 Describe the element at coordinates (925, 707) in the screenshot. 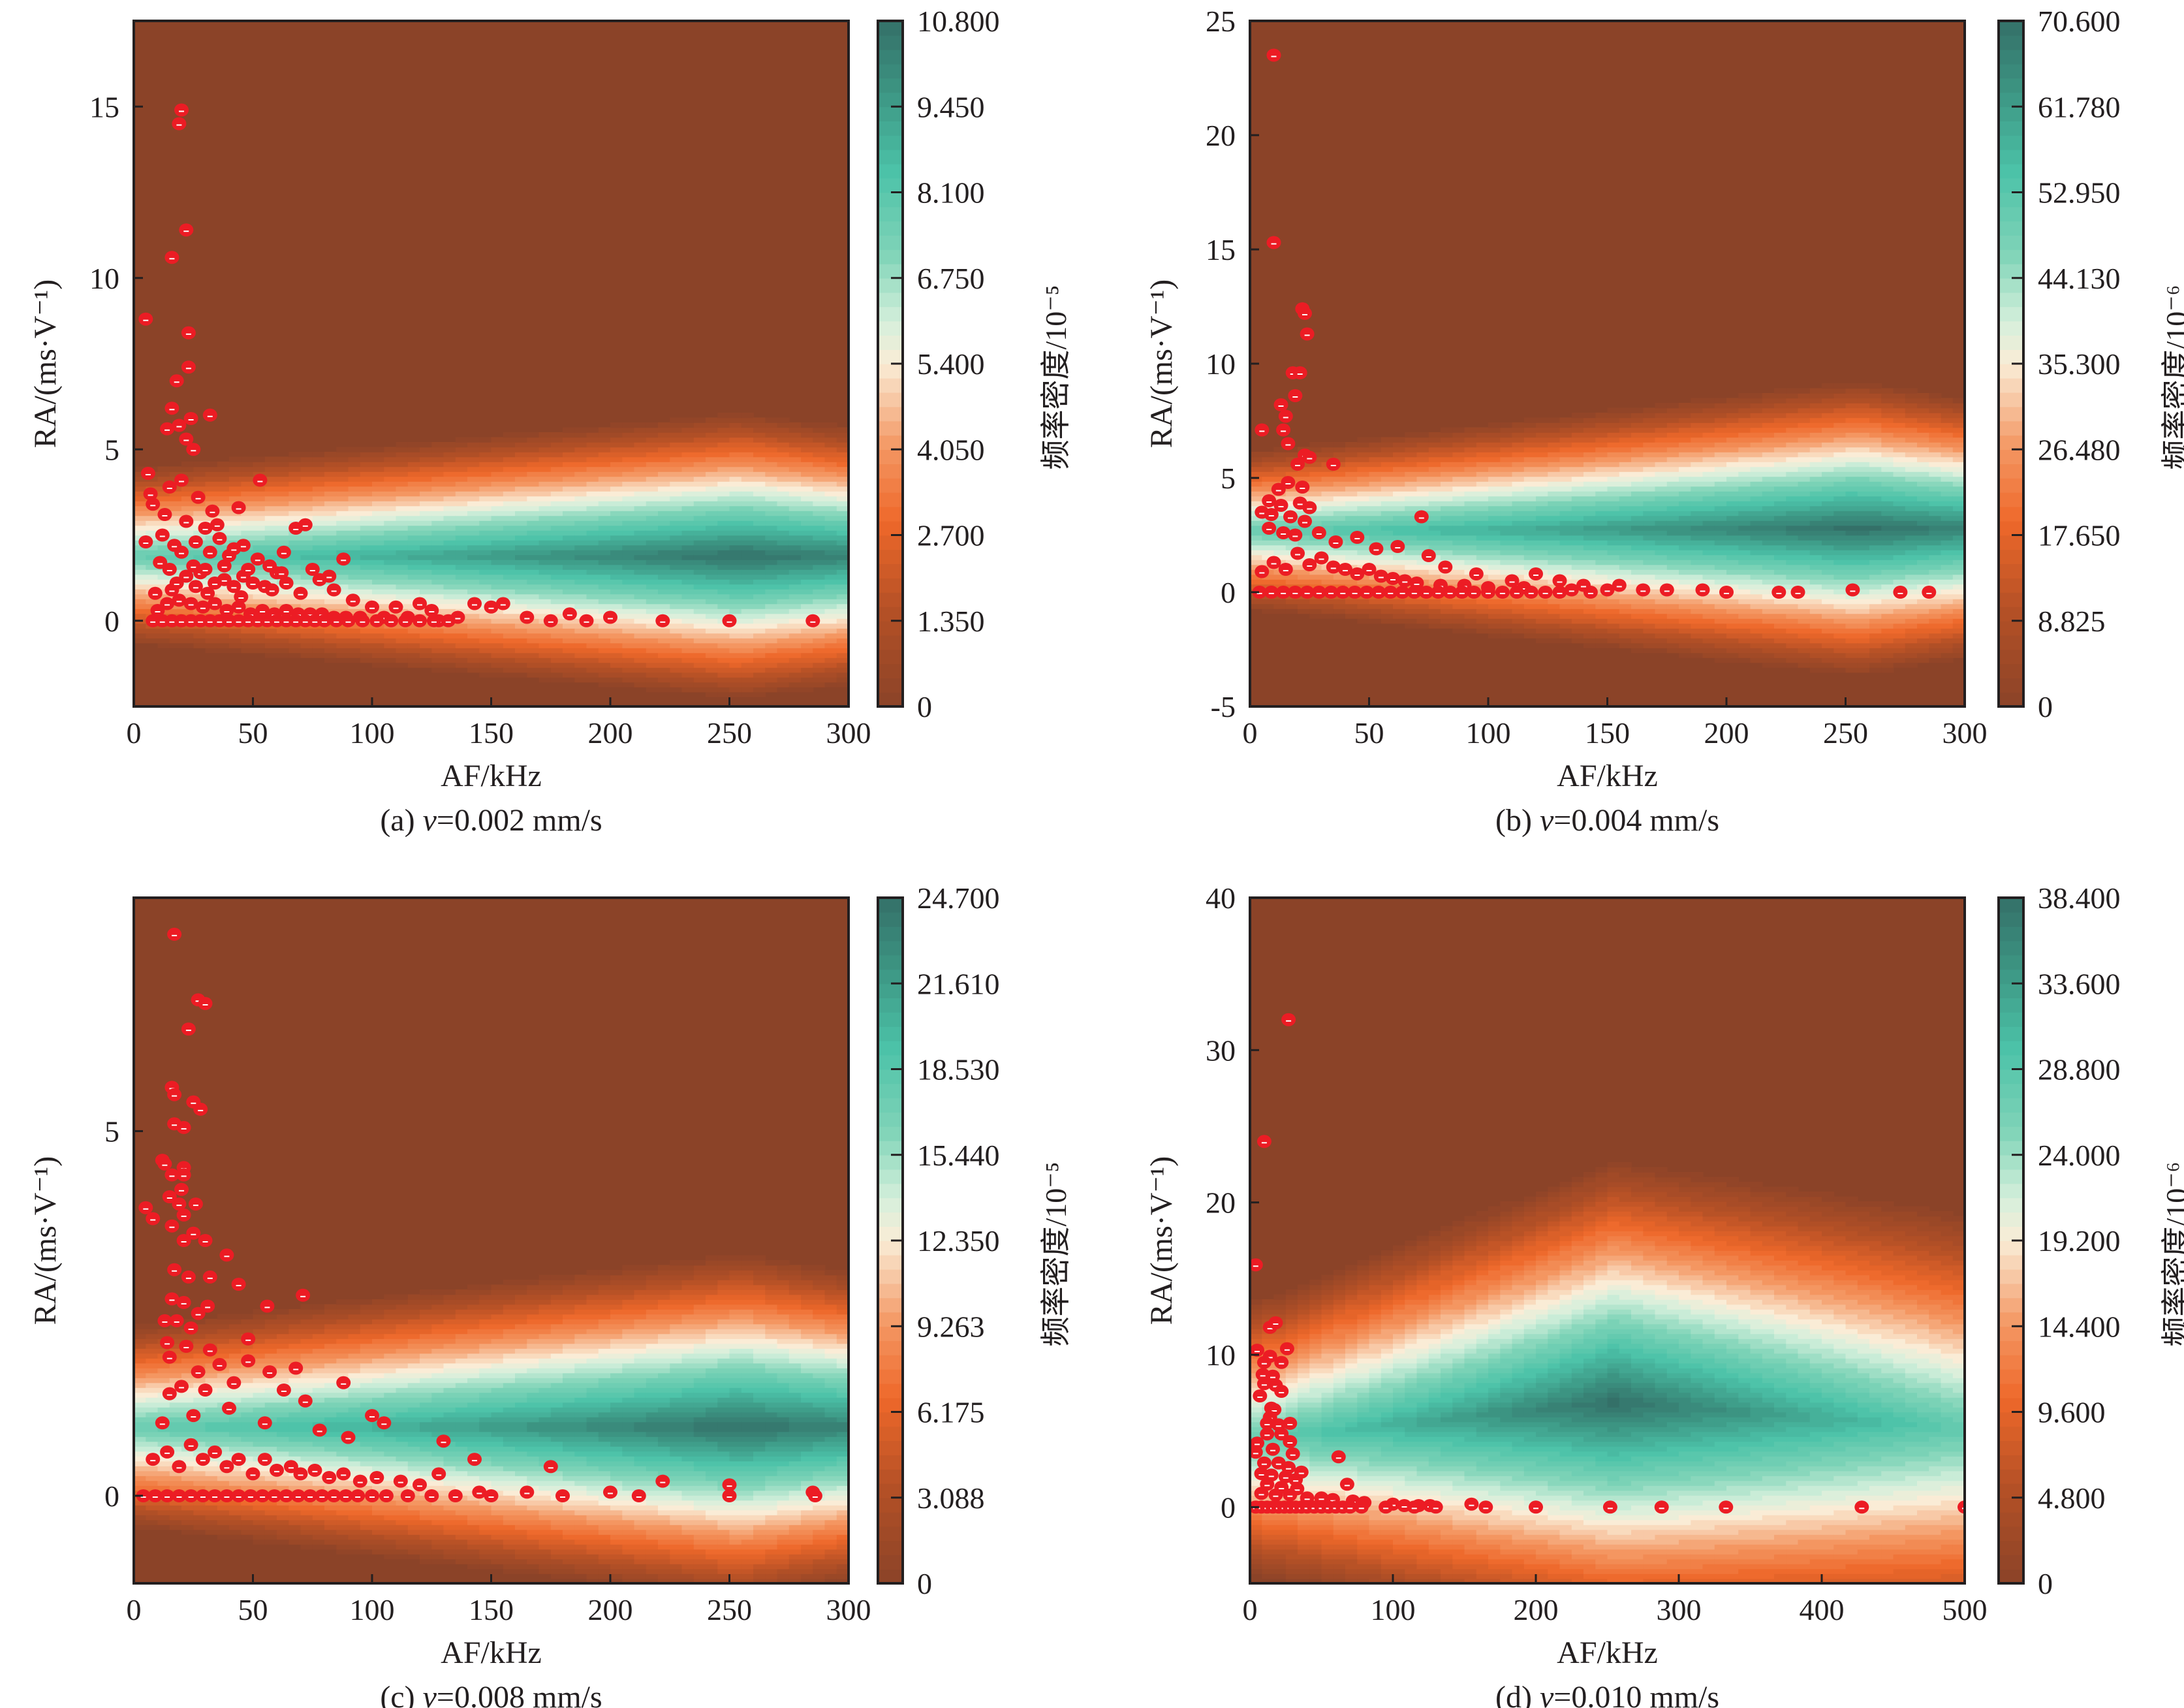

I see `colorbar-tick-label: 0` at that location.